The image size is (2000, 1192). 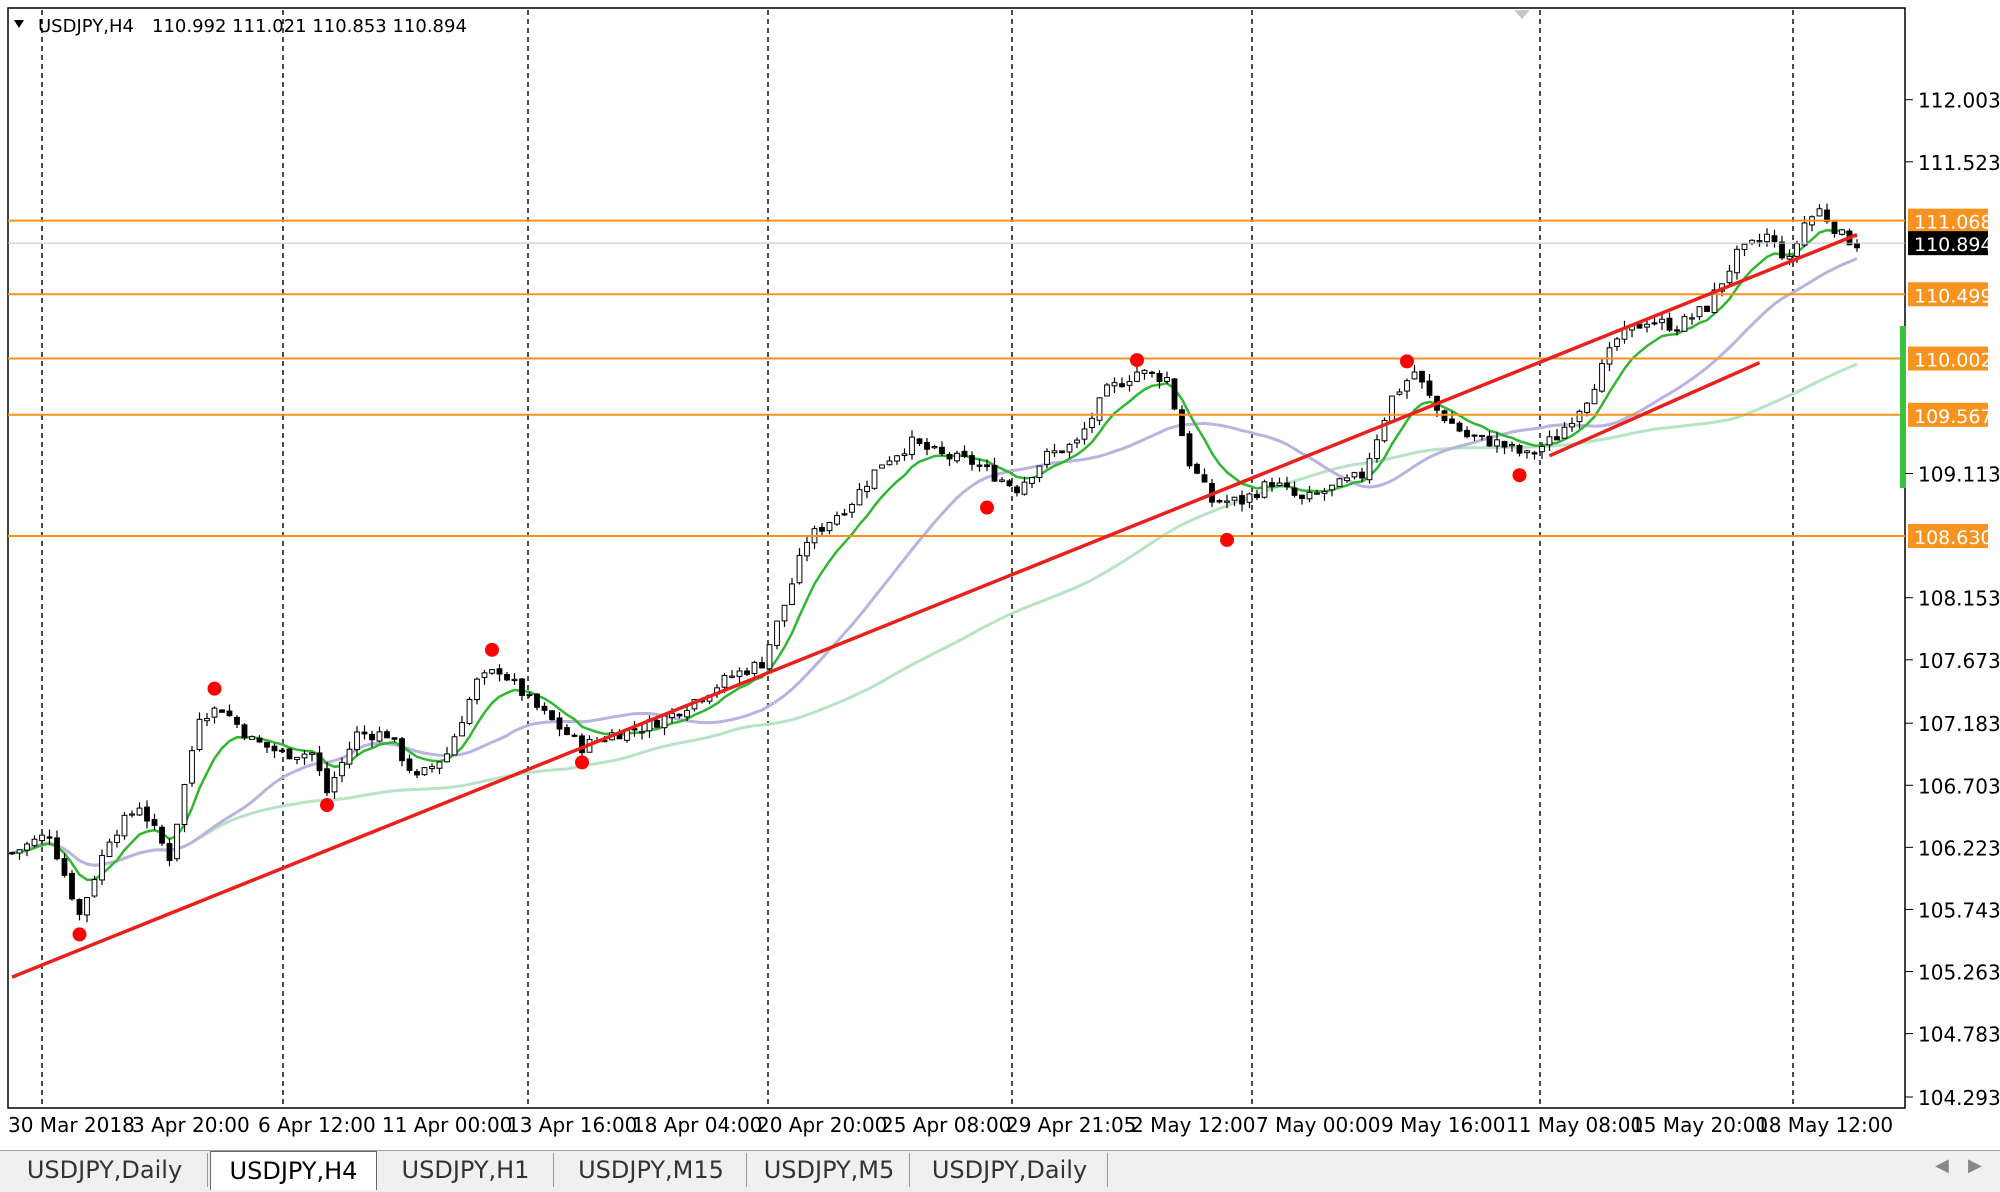 I want to click on y-tick-label: 105.263, so click(x=1959, y=973).